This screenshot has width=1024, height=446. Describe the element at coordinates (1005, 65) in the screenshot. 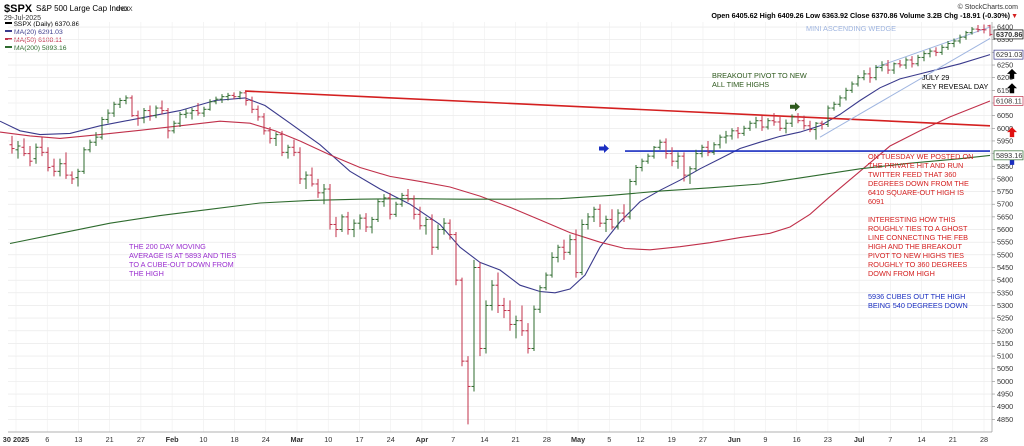

I see `y-tick-label: 6250` at that location.